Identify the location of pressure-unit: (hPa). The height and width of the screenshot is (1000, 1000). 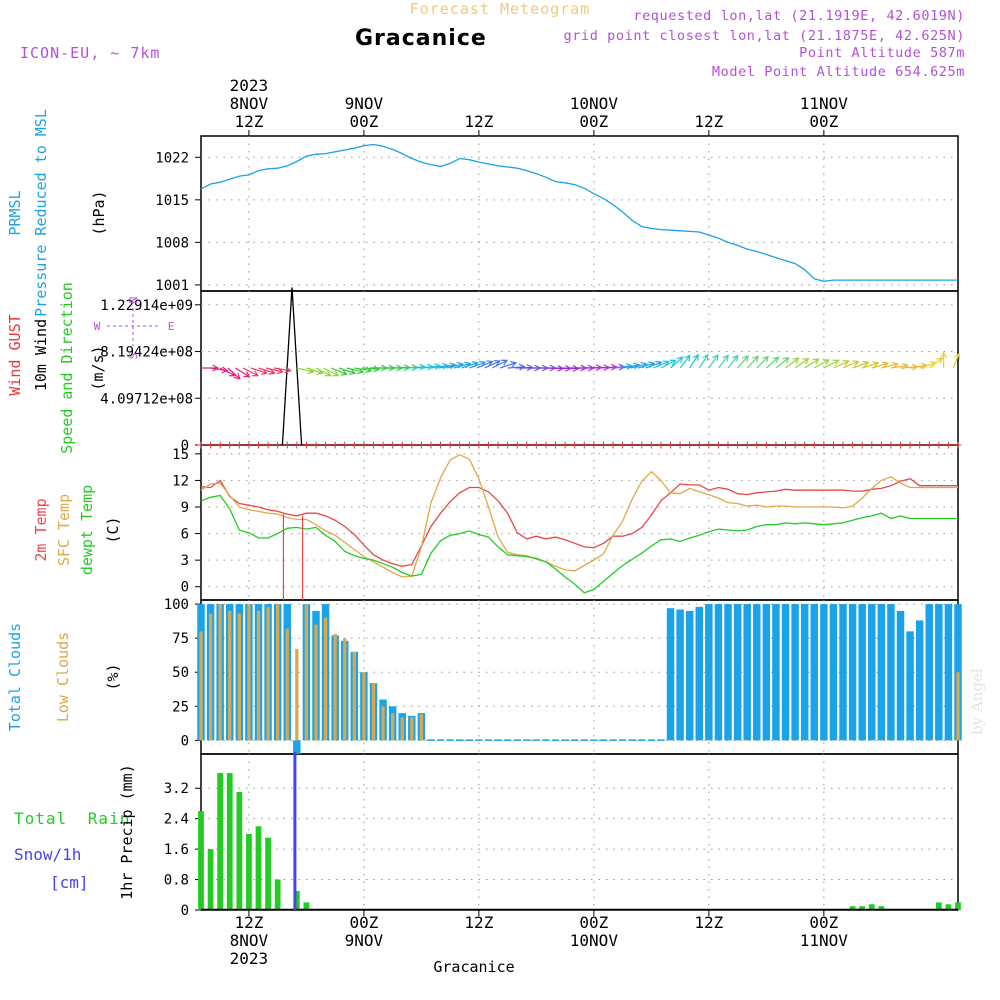
(99, 212).